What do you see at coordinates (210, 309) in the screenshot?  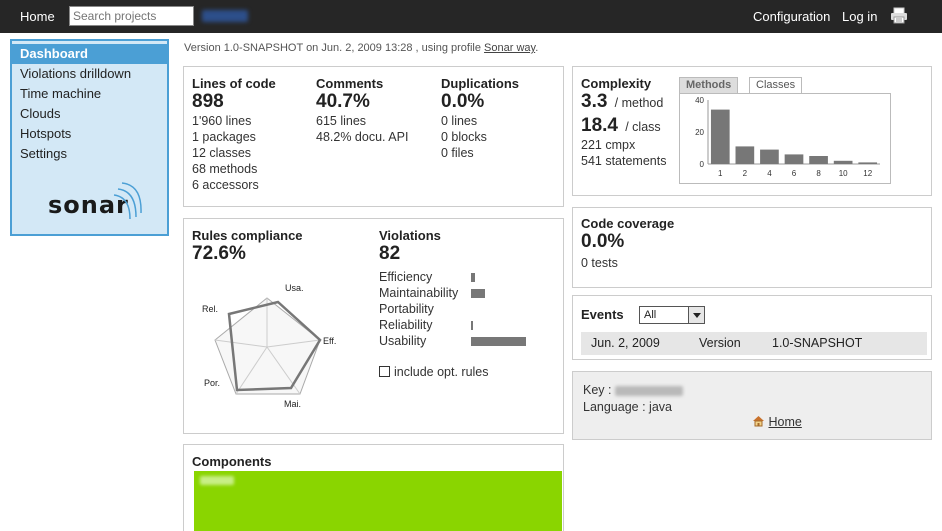 I see `radar-axis-reliability: Rel.` at bounding box center [210, 309].